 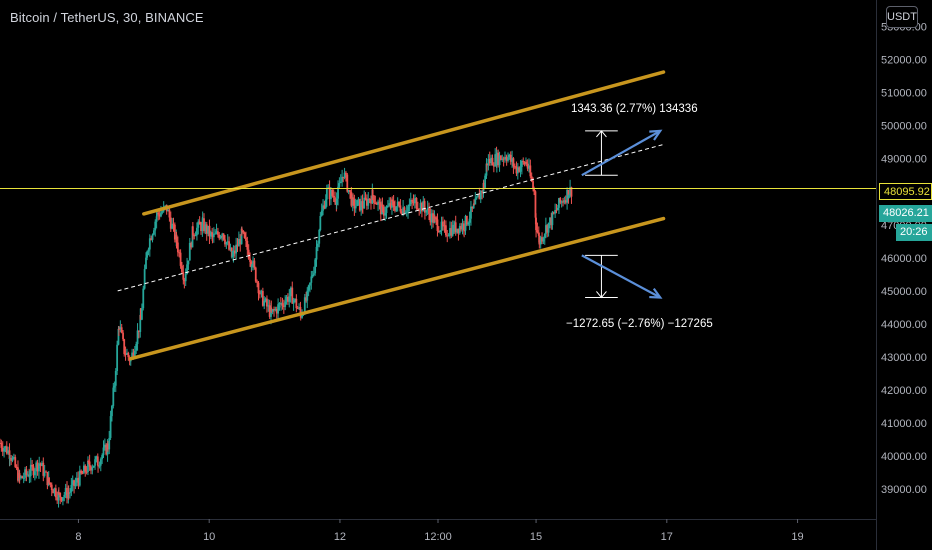 I want to click on last-price-badge: 48095.92, so click(x=905, y=191).